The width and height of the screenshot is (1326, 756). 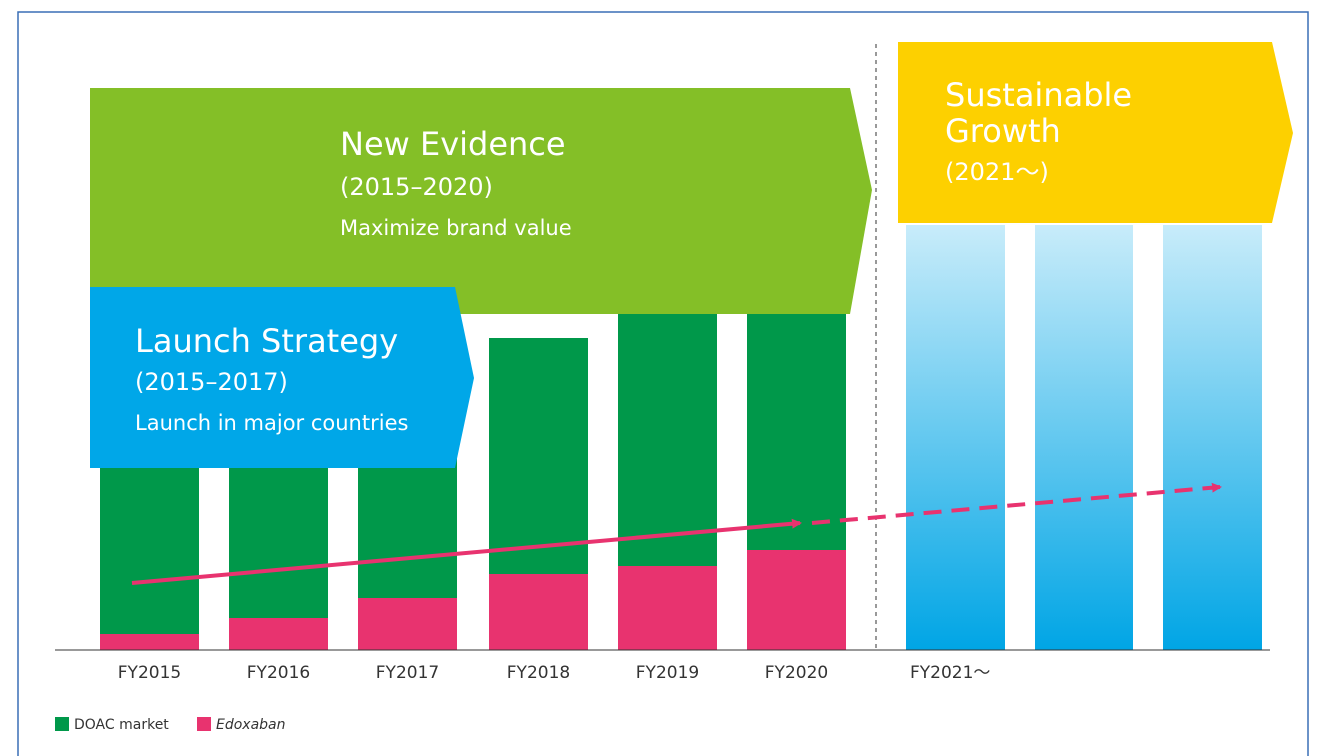 What do you see at coordinates (538, 673) in the screenshot?
I see `x-tick-label: FY2018` at bounding box center [538, 673].